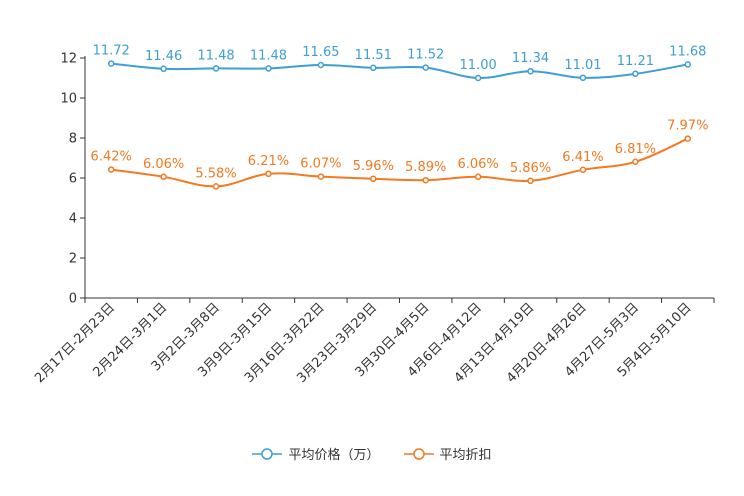 The width and height of the screenshot is (744, 496). What do you see at coordinates (68, 59) in the screenshot?
I see `y-tick-label: 12` at bounding box center [68, 59].